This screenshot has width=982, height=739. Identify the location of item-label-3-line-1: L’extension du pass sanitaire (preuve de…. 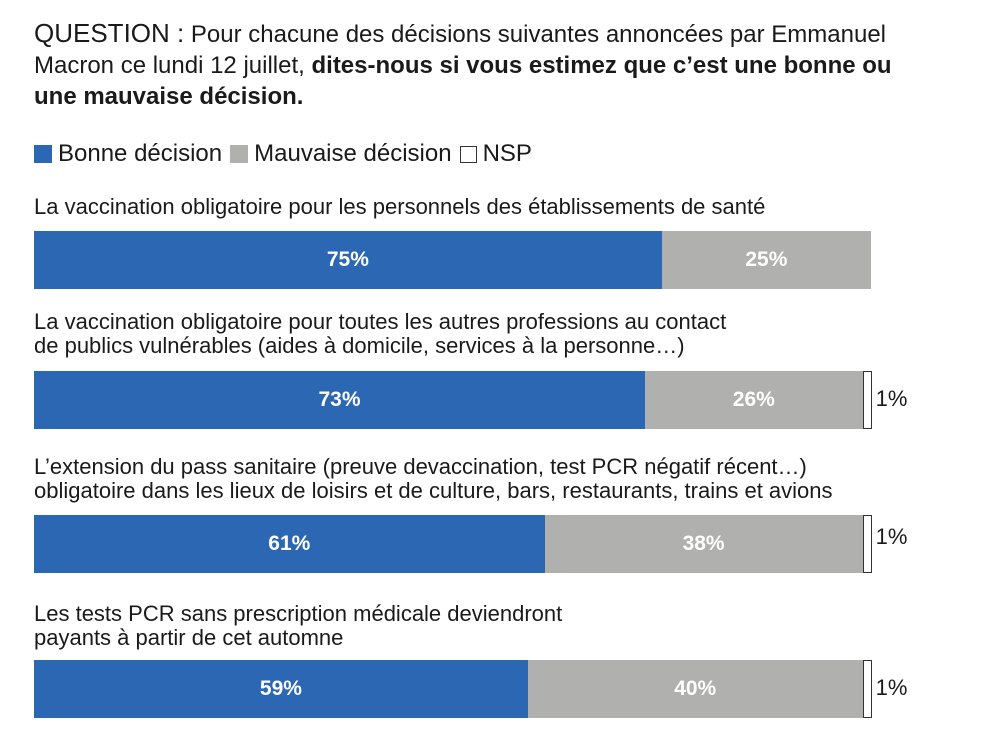
(420, 466).